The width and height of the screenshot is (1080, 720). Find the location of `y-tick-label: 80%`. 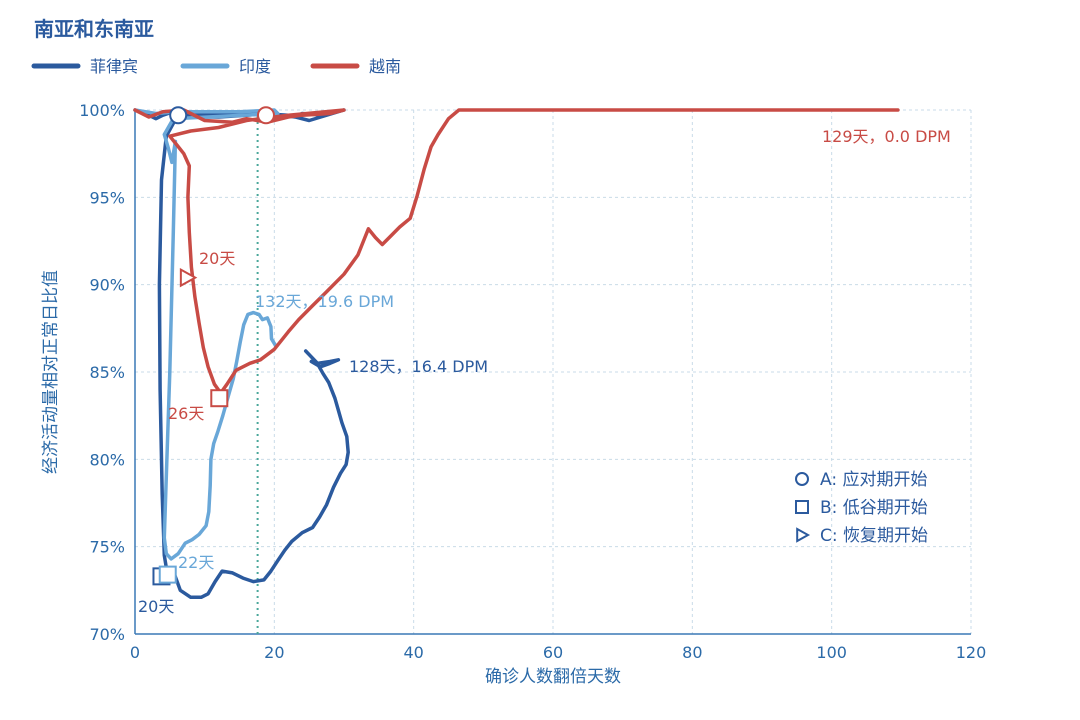

y-tick-label: 80% is located at coordinates (107, 459).